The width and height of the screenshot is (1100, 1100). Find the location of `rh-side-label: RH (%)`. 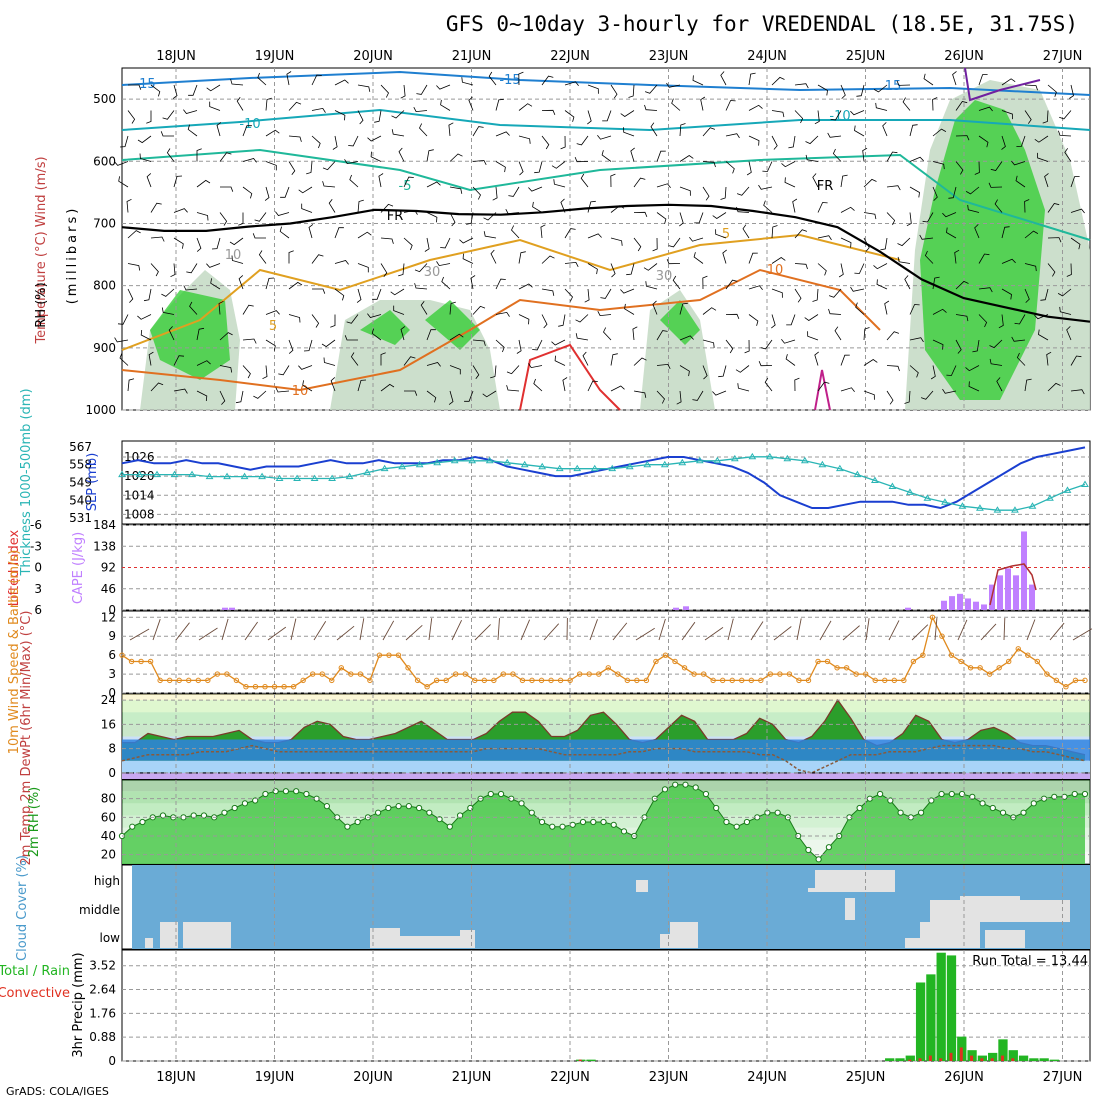

rh-side-label: RH (%) is located at coordinates (41, 304).